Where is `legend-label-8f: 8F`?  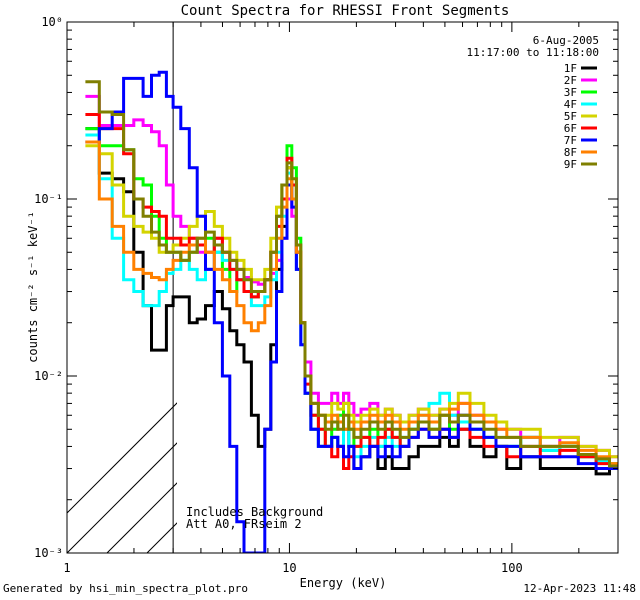 legend-label-8f: 8F is located at coordinates (570, 152).